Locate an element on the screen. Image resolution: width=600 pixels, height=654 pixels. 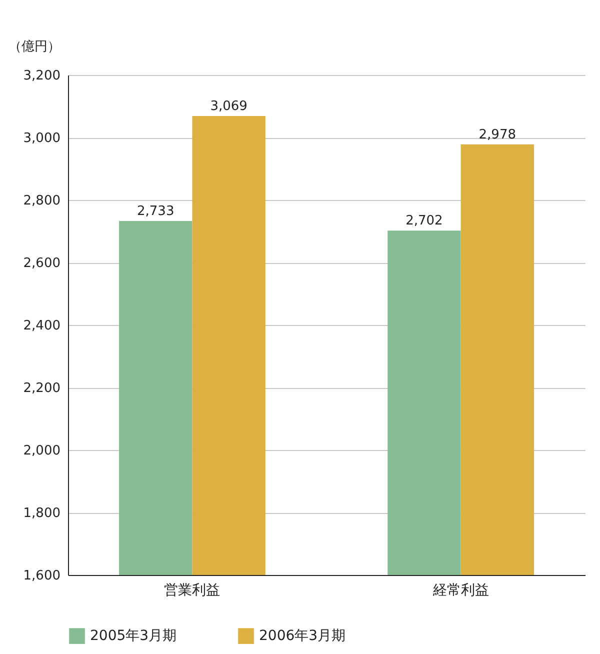
y-tick-label: 2,600 is located at coordinates (41, 263).